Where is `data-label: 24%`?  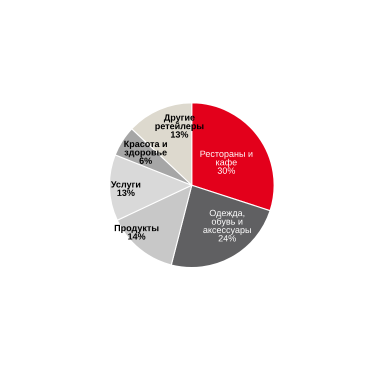
data-label: 24% is located at coordinates (227, 238).